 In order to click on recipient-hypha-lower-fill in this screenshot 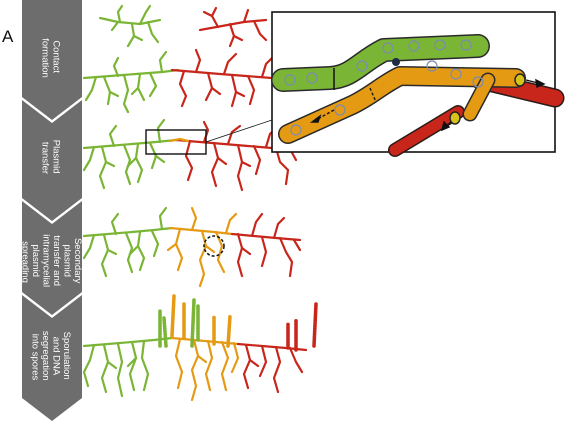, I will do `click(426, 131)`.